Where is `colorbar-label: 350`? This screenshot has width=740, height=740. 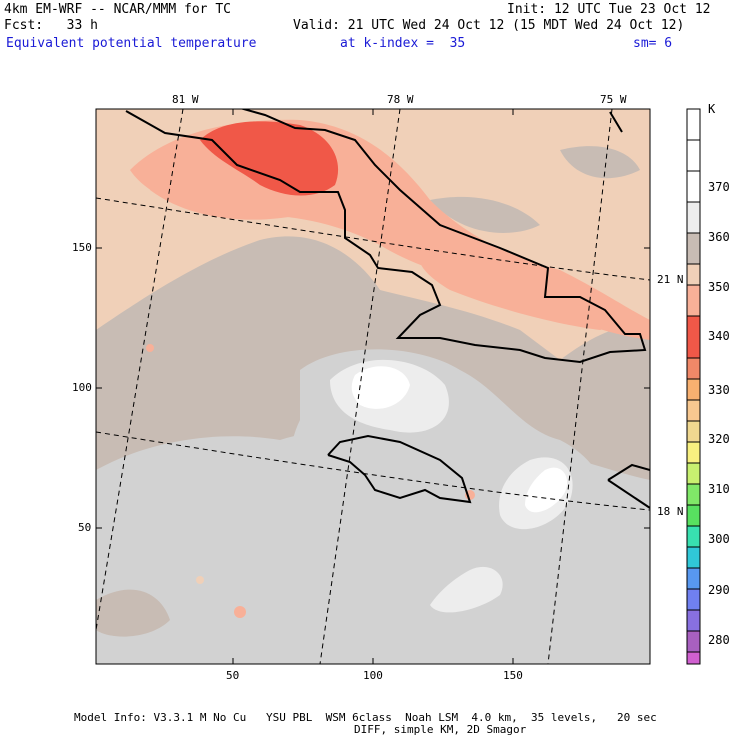
colorbar-label: 350 is located at coordinates (719, 287).